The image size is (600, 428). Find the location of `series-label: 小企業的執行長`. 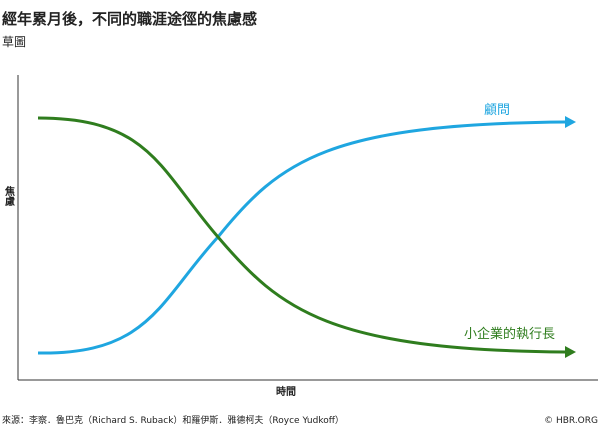

series-label: 小企業的執行長 is located at coordinates (509, 334).